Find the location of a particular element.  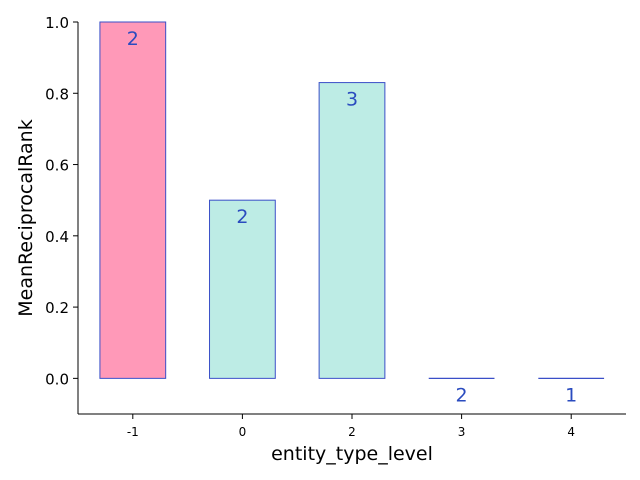

x-tick-label: 4 is located at coordinates (571, 432).